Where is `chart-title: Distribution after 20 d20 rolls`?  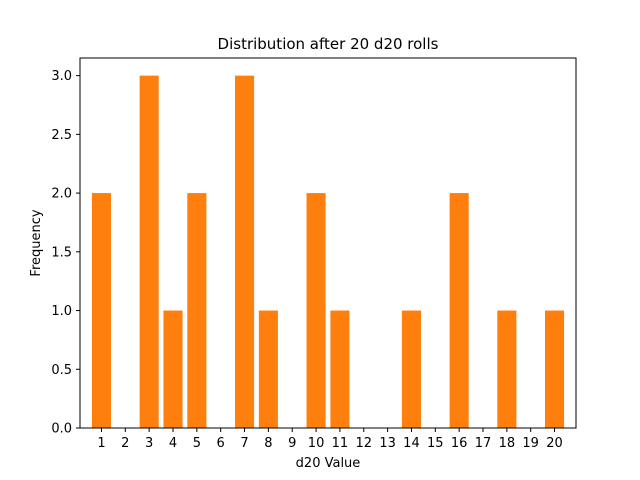
chart-title: Distribution after 20 d20 rolls is located at coordinates (328, 44).